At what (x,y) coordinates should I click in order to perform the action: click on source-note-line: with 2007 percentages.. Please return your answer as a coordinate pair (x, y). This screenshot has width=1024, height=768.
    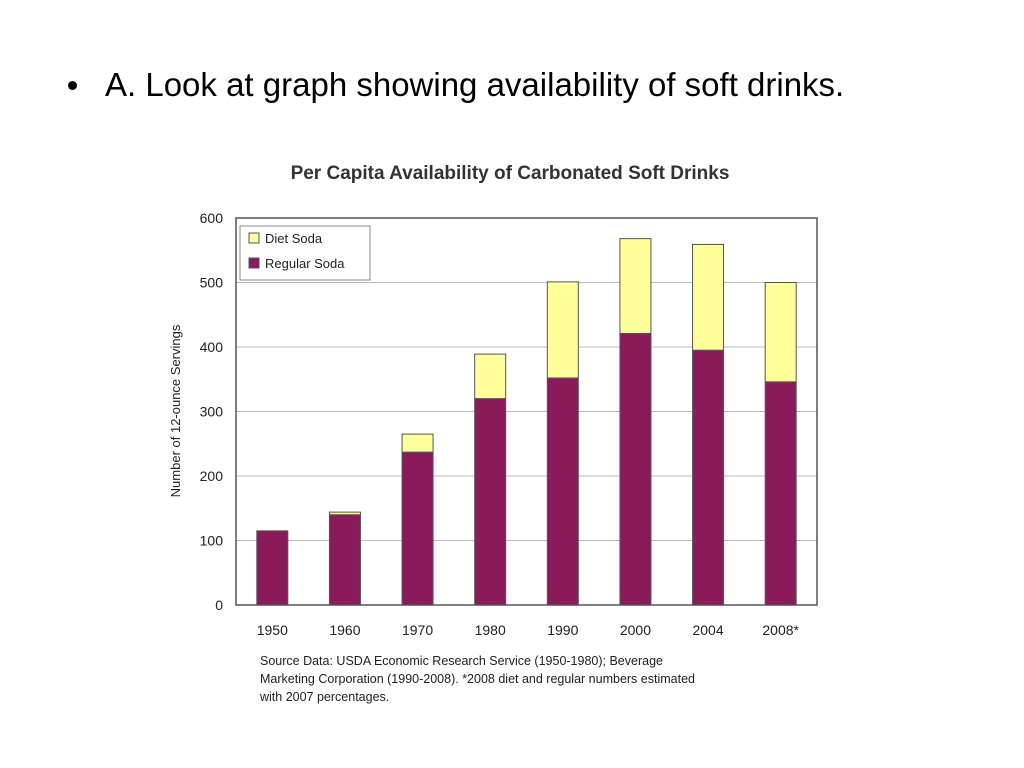
    Looking at the image, I should click on (324, 697).